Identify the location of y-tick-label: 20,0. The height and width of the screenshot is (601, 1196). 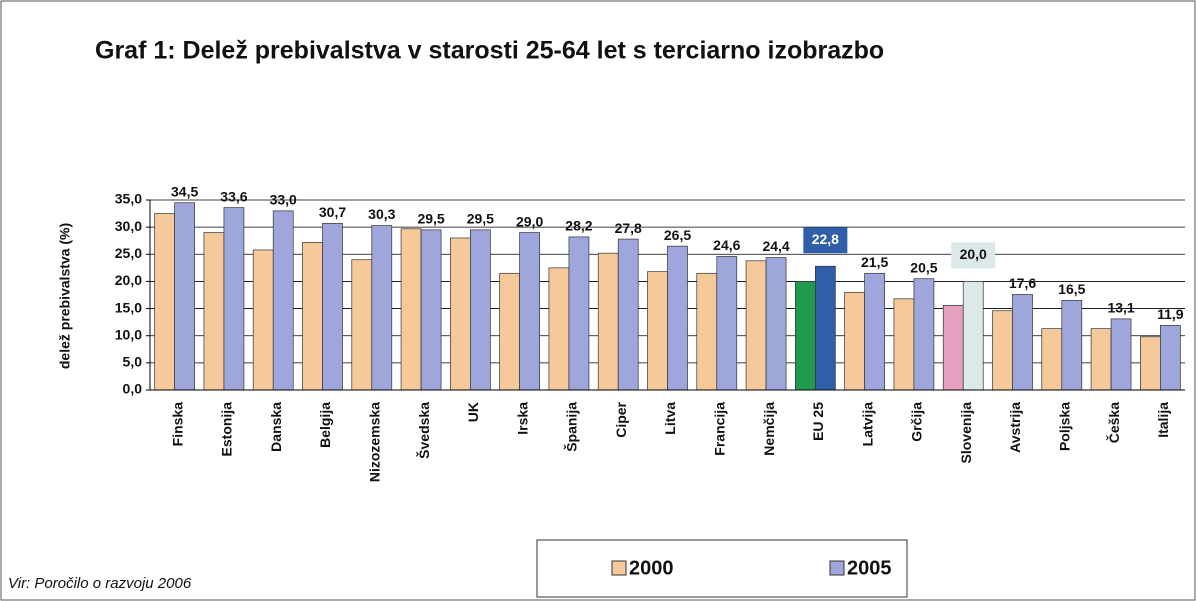
(128, 280).